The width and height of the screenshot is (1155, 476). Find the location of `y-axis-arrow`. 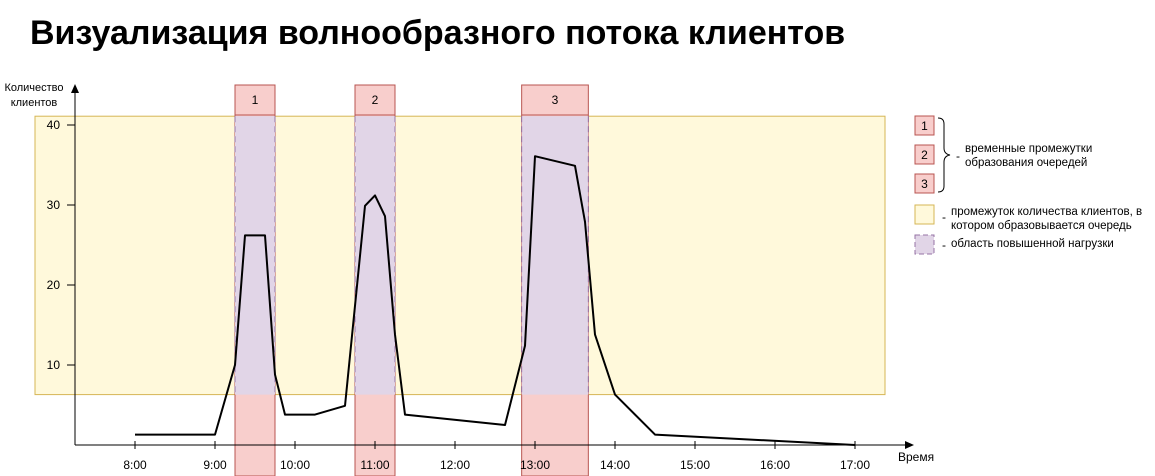

y-axis-arrow is located at coordinates (75, 88).